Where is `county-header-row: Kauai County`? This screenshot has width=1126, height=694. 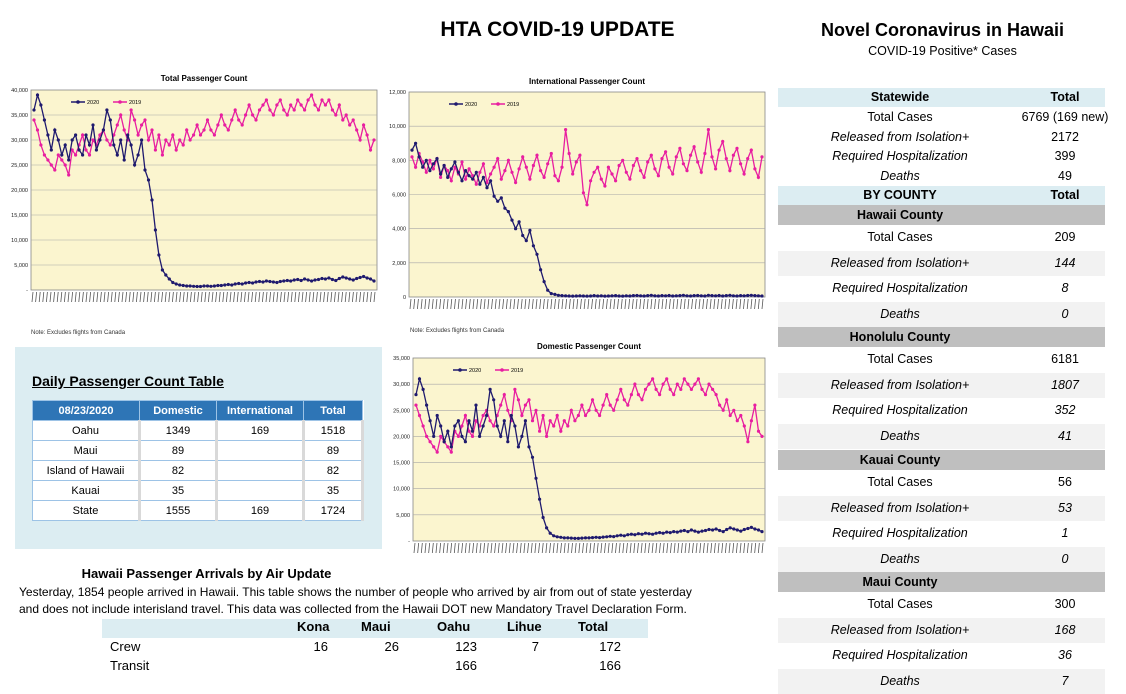
county-header-row: Kauai County is located at coordinates (941, 460).